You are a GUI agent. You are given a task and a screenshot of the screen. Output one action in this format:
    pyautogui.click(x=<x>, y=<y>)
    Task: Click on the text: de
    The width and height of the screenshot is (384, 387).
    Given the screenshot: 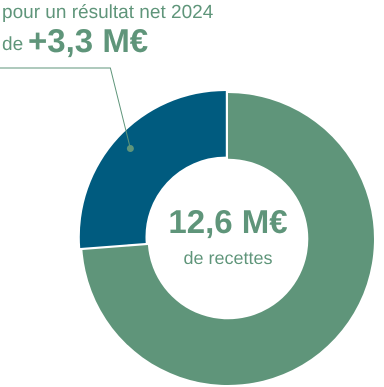 What is the action you would take?
    pyautogui.click(x=13, y=45)
    